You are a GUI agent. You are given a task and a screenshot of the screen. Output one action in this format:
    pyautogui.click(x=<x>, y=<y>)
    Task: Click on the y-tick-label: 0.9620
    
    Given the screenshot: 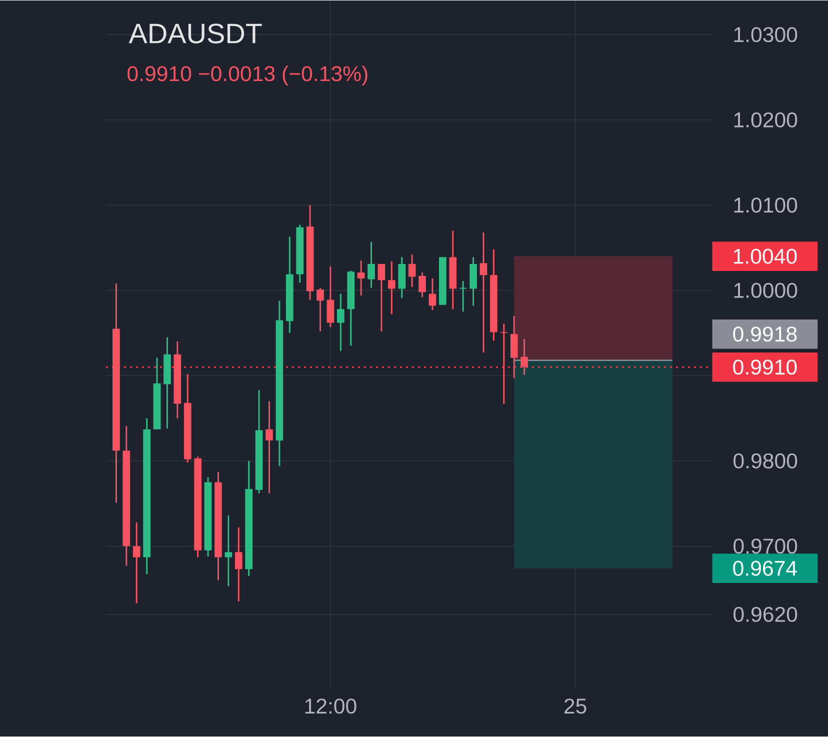 What is the action you would take?
    pyautogui.click(x=766, y=614)
    